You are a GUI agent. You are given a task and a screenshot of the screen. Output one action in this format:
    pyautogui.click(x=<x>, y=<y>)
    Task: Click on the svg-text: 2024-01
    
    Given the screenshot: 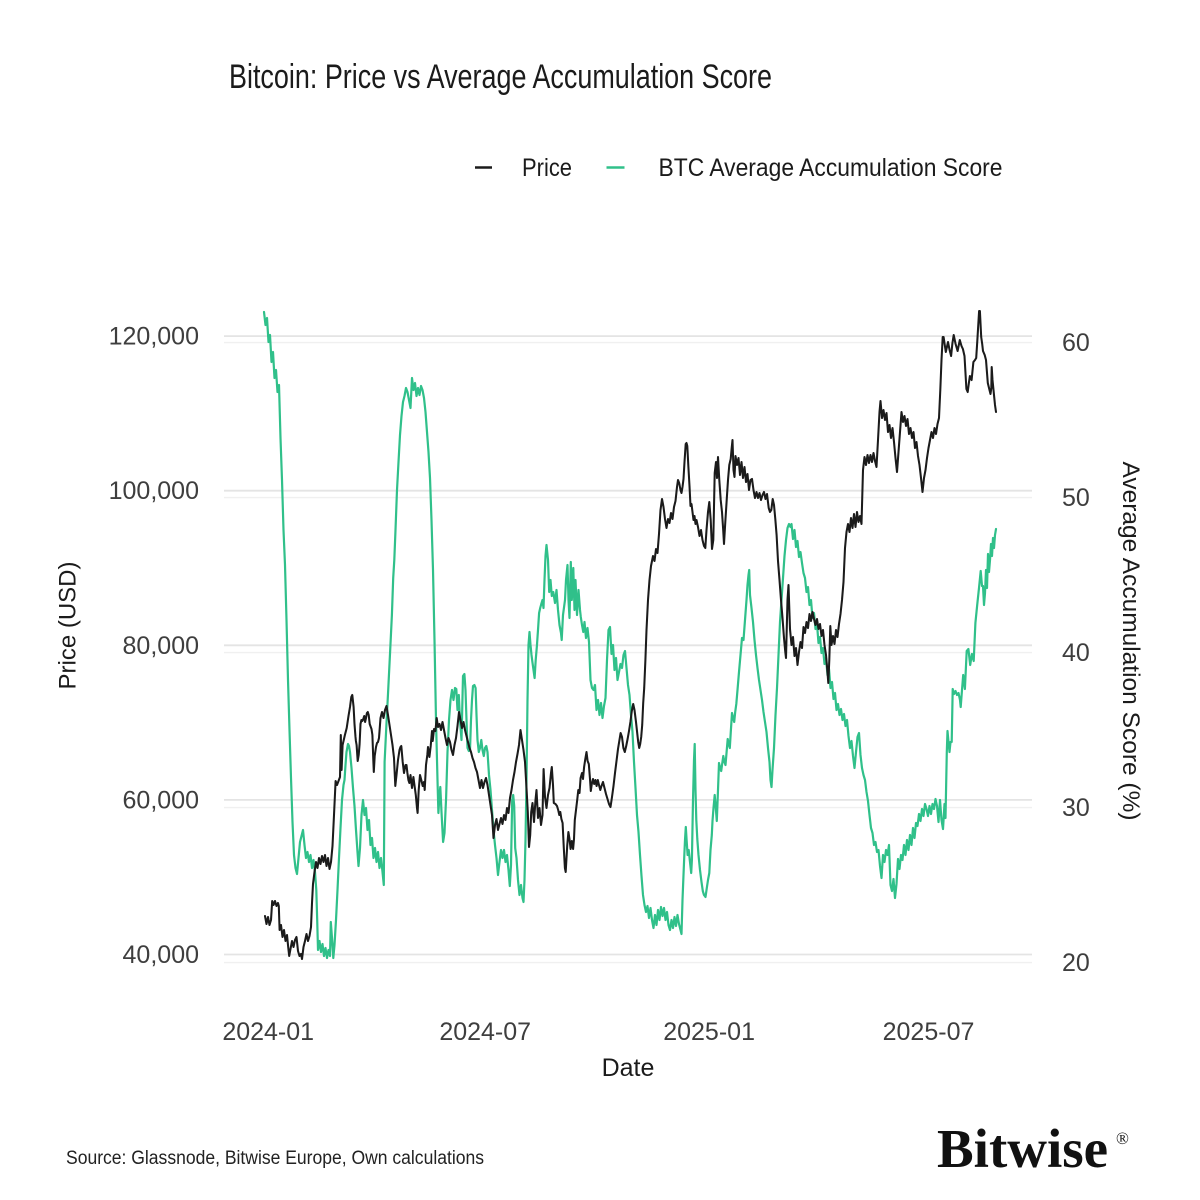 What is the action you would take?
    pyautogui.click(x=268, y=1032)
    